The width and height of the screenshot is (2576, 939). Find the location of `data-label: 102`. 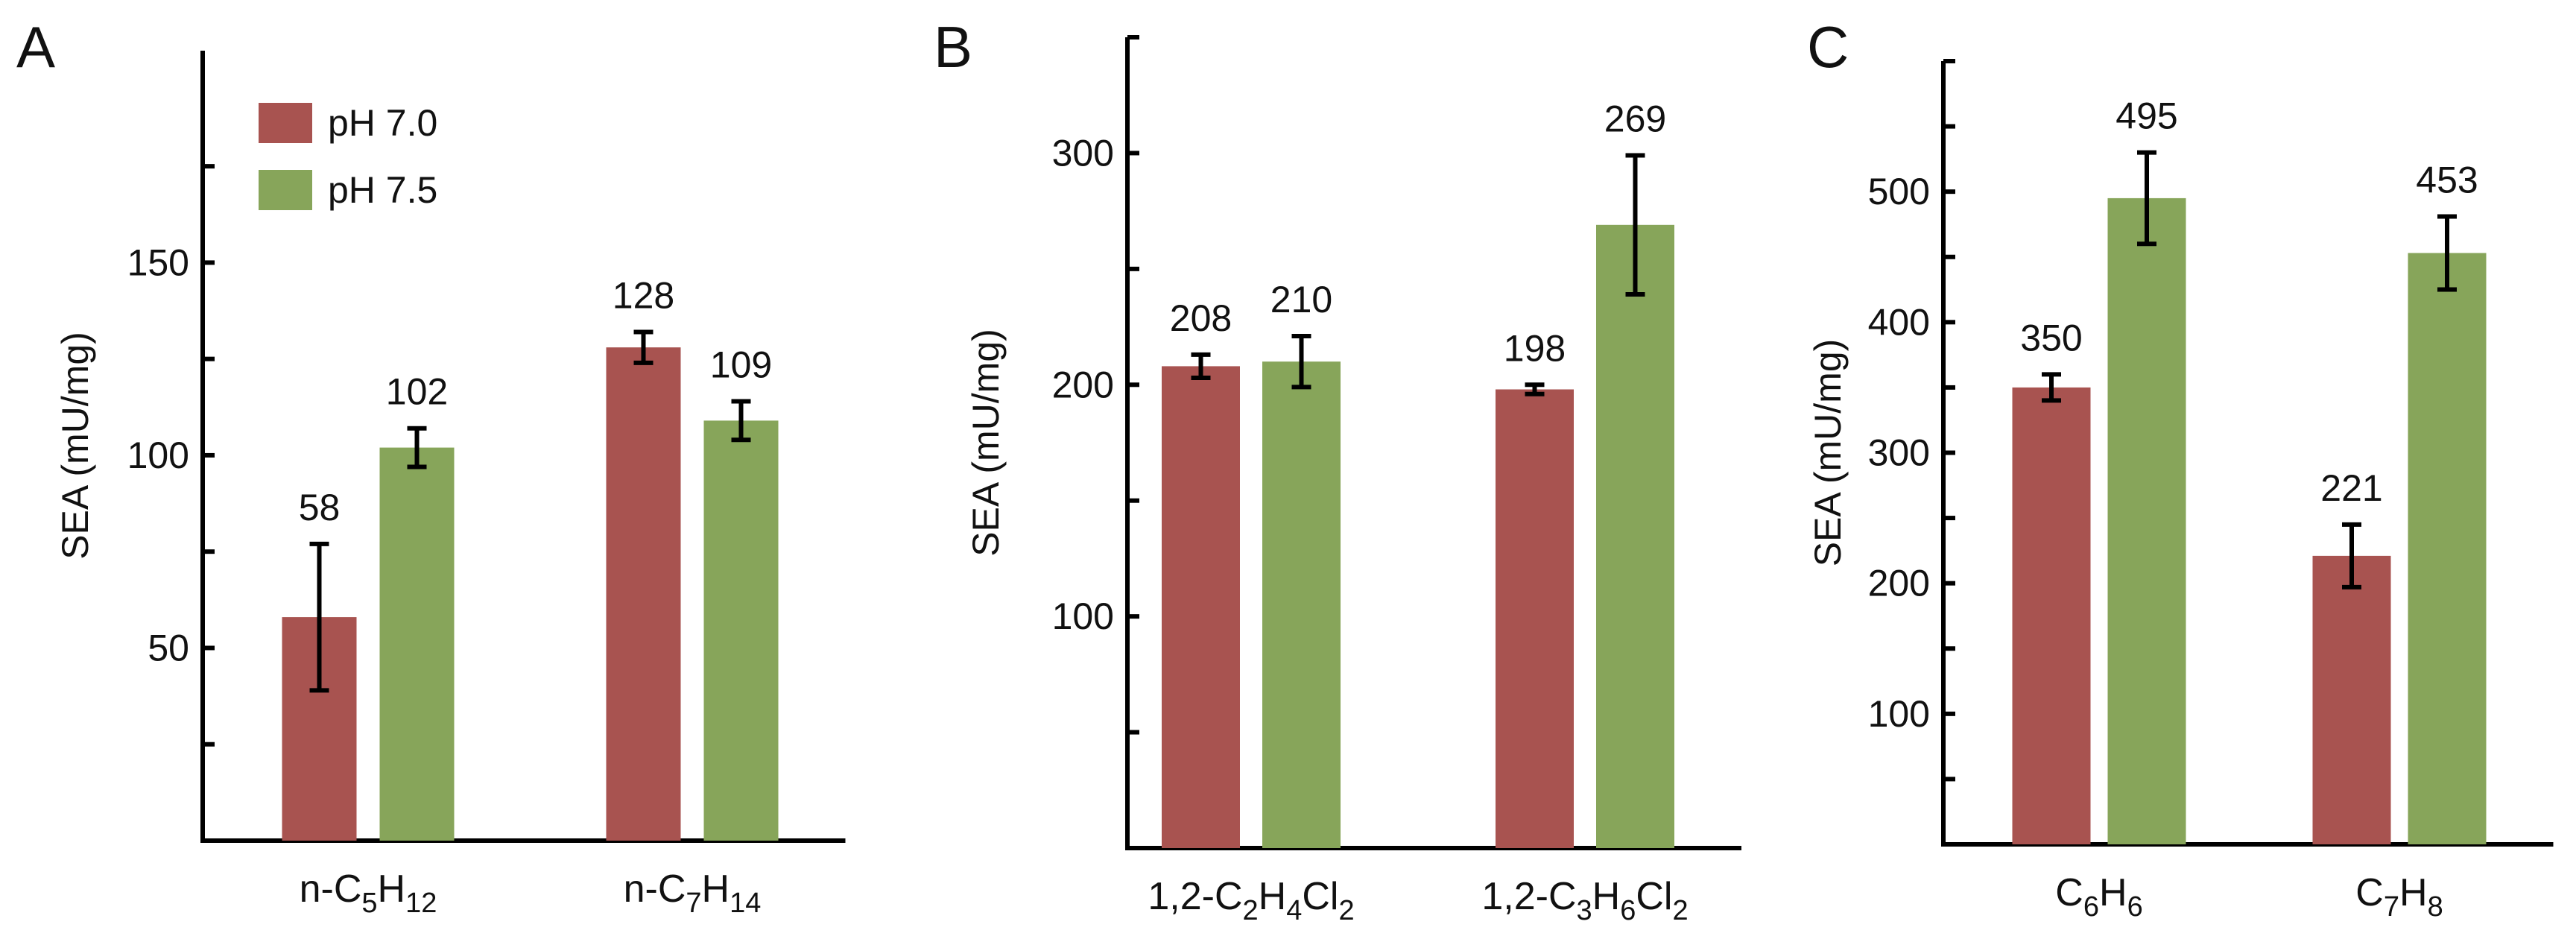

data-label: 102 is located at coordinates (417, 392).